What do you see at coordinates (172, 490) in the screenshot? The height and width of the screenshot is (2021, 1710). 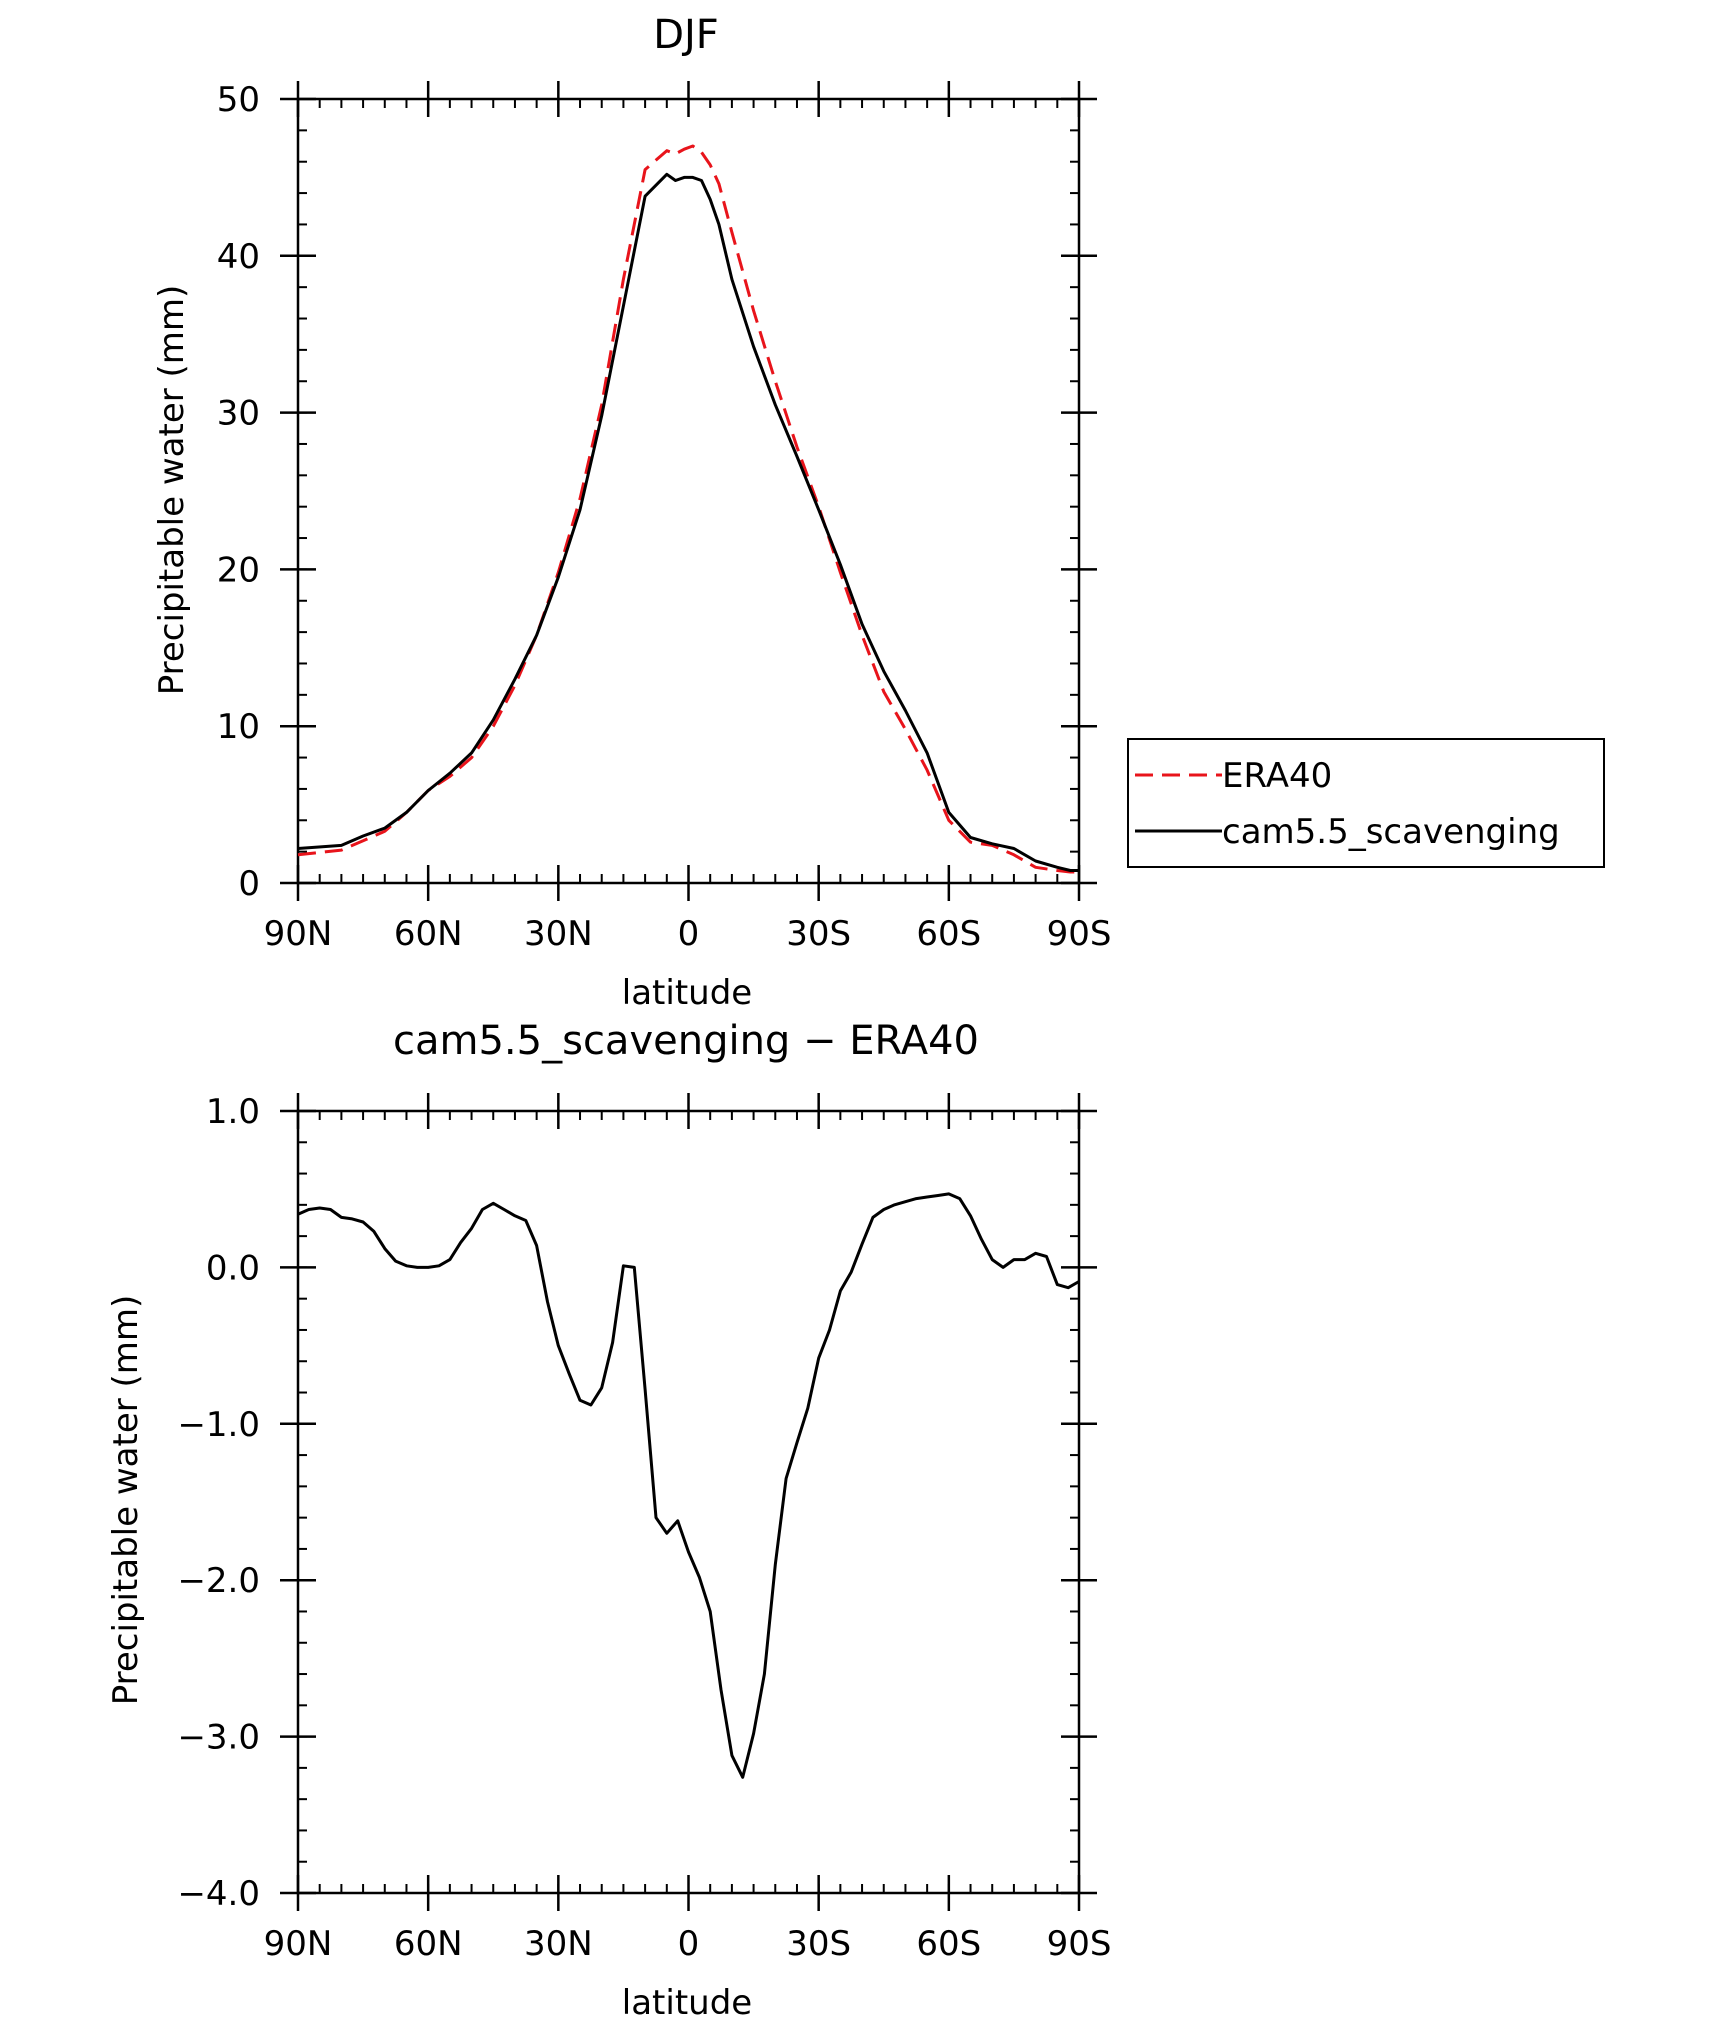 I see `y-axis-title-top: Precipitable water (mm)` at bounding box center [172, 490].